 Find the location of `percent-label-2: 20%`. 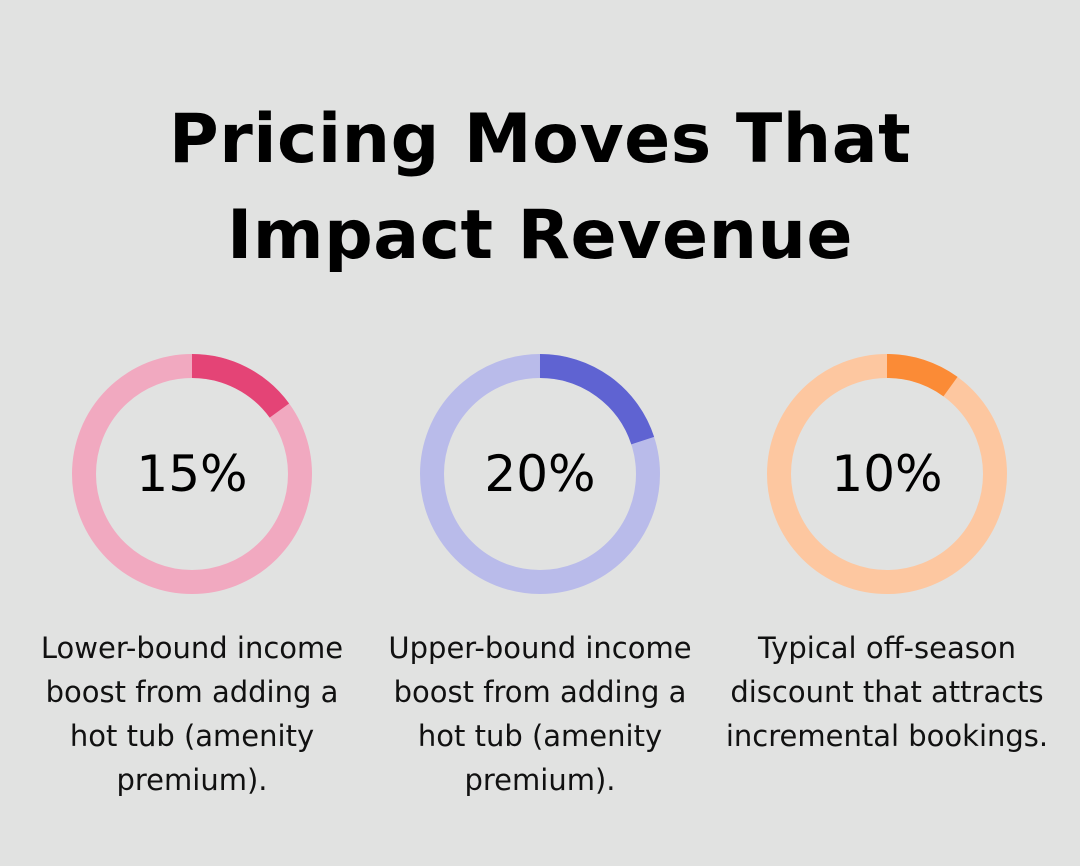

percent-label-2: 20% is located at coordinates (540, 474).